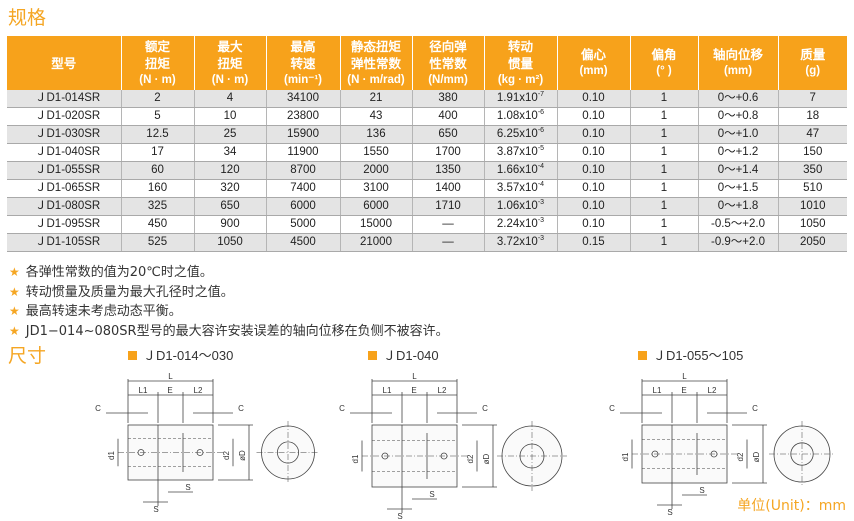 This screenshot has height=521, width=854. What do you see at coordinates (593, 242) in the screenshot?
I see `cell-value: 0.15` at bounding box center [593, 242].